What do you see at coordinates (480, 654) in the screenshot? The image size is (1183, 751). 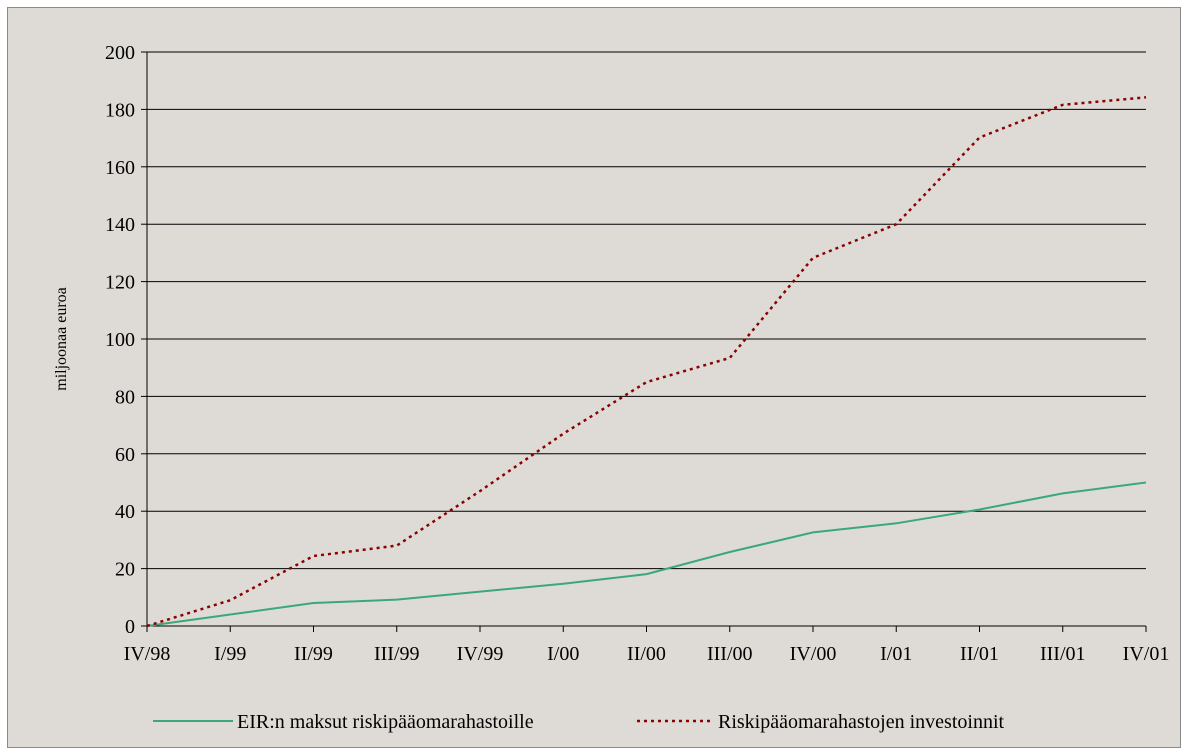 I see `x-tick-label: IV/99` at bounding box center [480, 654].